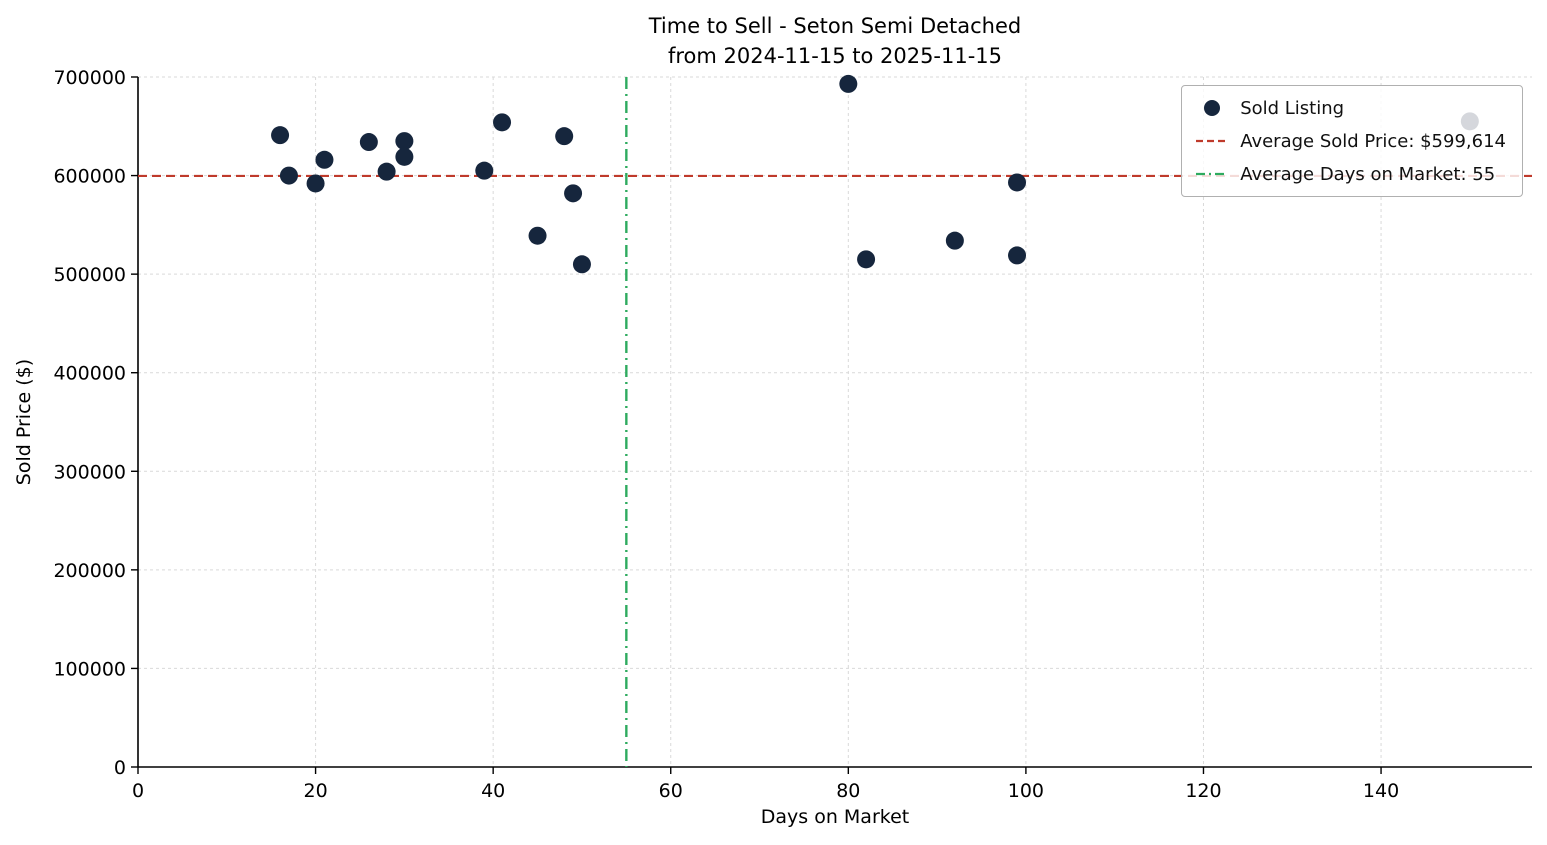 This screenshot has height=845, width=1547. What do you see at coordinates (315, 791) in the screenshot?
I see `x-tick-label: 20` at bounding box center [315, 791].